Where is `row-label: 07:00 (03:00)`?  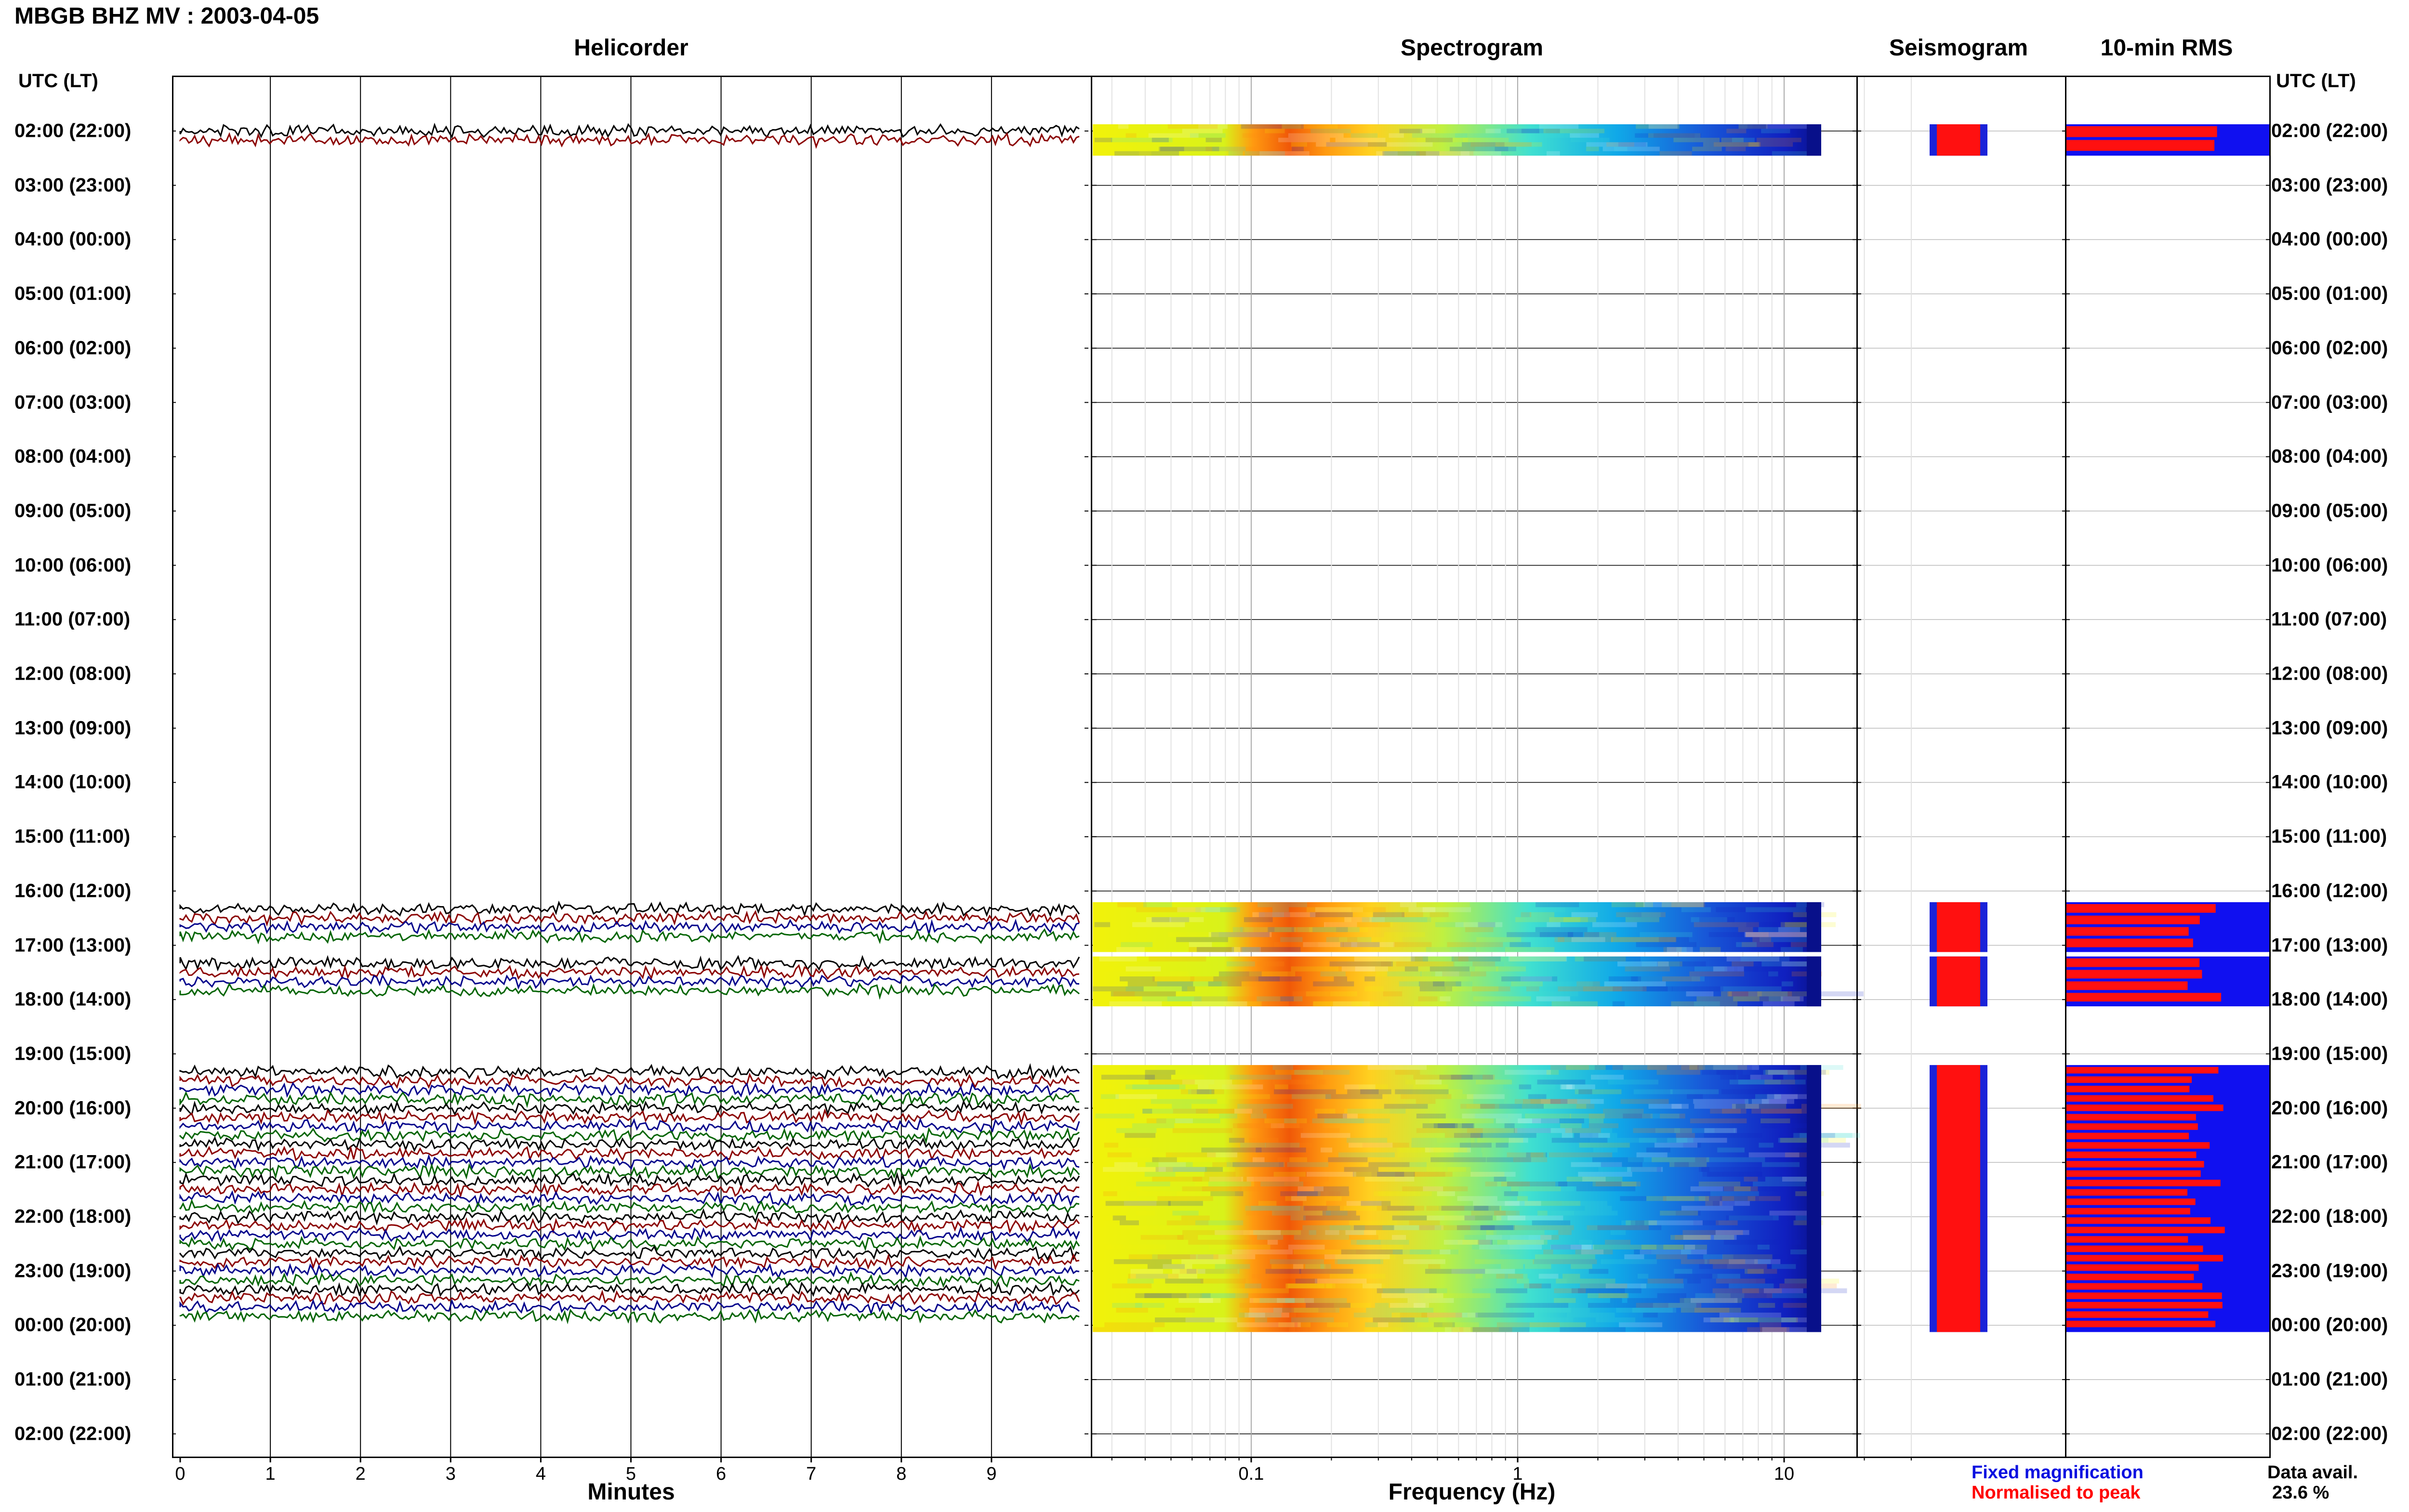 row-label: 07:00 (03:00) is located at coordinates (2329, 402).